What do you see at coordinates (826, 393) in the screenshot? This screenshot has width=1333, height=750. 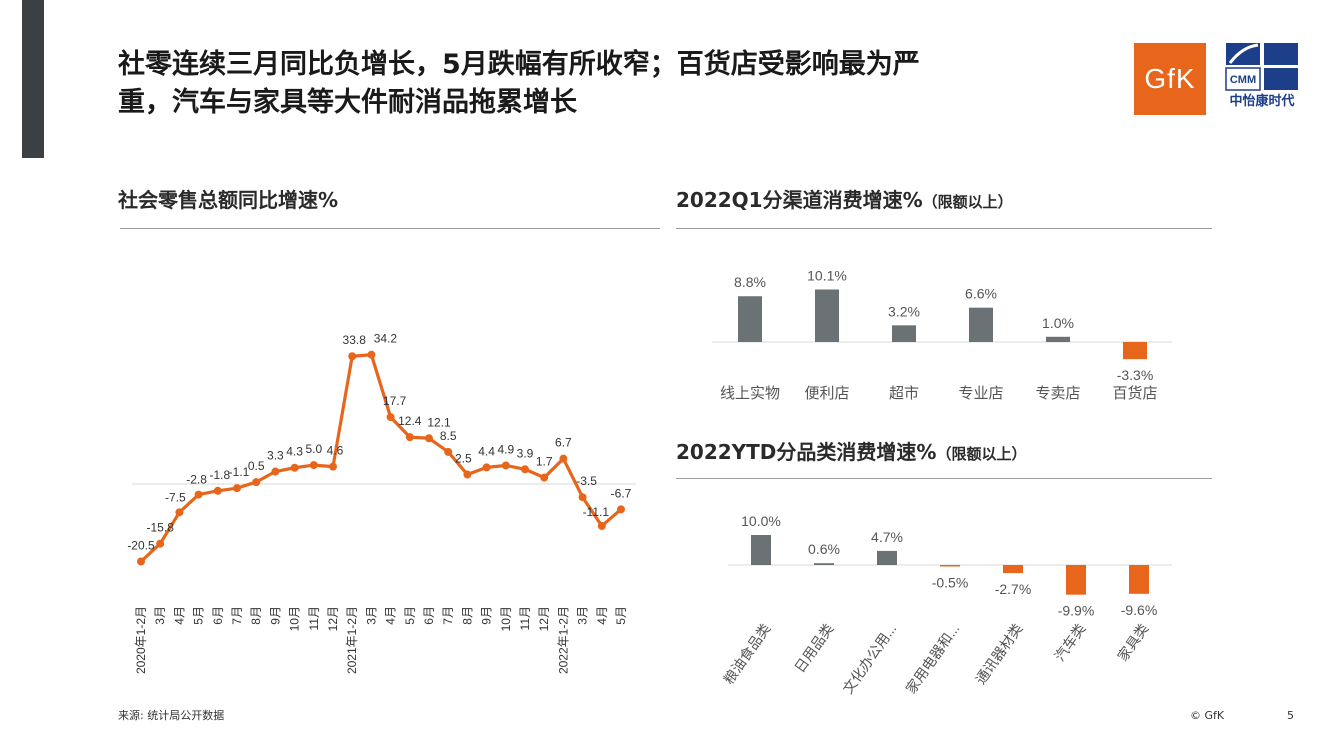 I see `channel-category-label: 便利店` at bounding box center [826, 393].